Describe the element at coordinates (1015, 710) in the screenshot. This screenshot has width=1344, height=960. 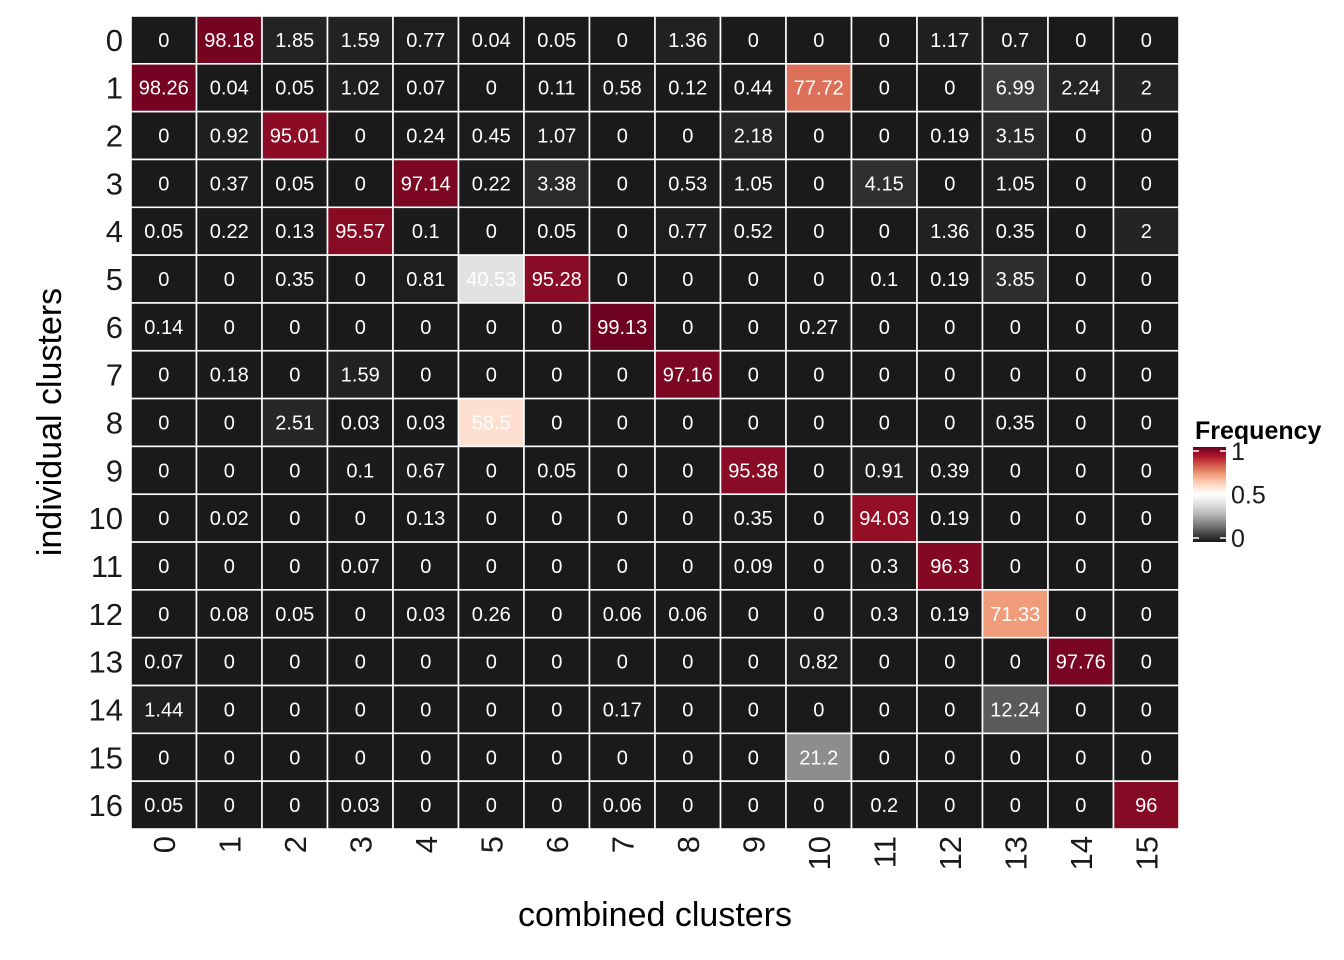
I see `cell-value-label: 12.24` at that location.